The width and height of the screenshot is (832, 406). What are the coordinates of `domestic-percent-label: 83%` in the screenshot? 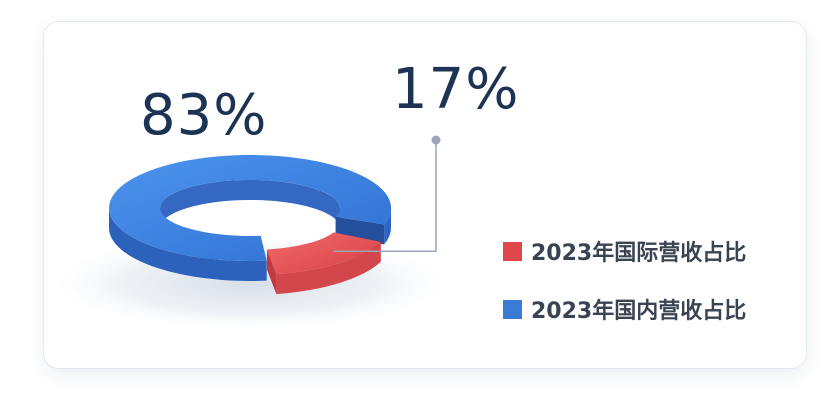 It's located at (204, 115).